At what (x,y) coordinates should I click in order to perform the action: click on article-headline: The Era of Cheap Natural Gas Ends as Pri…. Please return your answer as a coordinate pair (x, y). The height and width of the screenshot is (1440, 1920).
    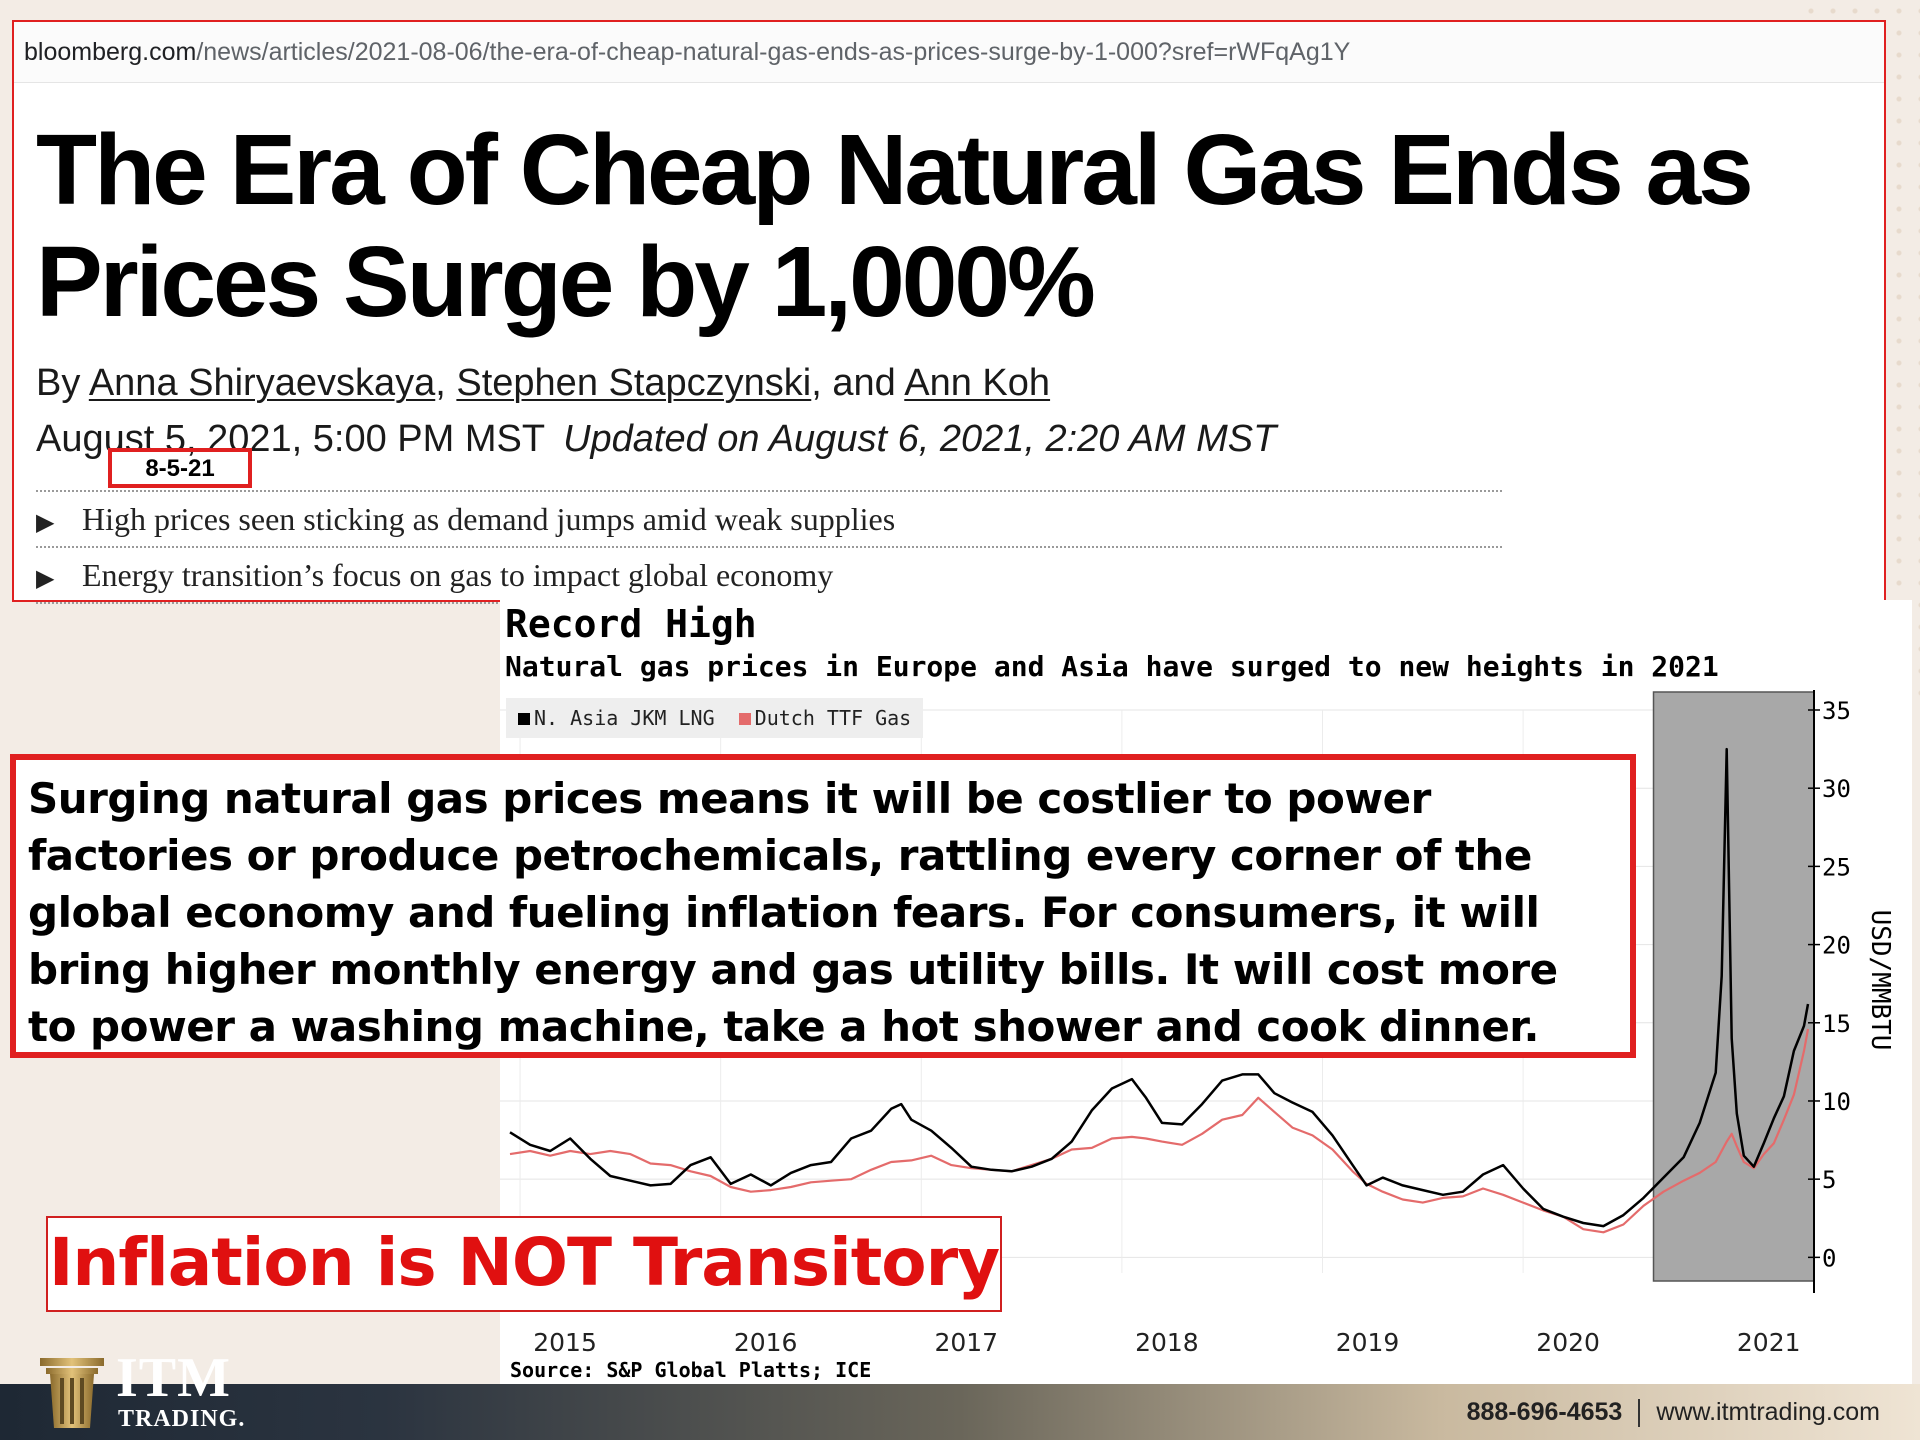
    Looking at the image, I should click on (895, 226).